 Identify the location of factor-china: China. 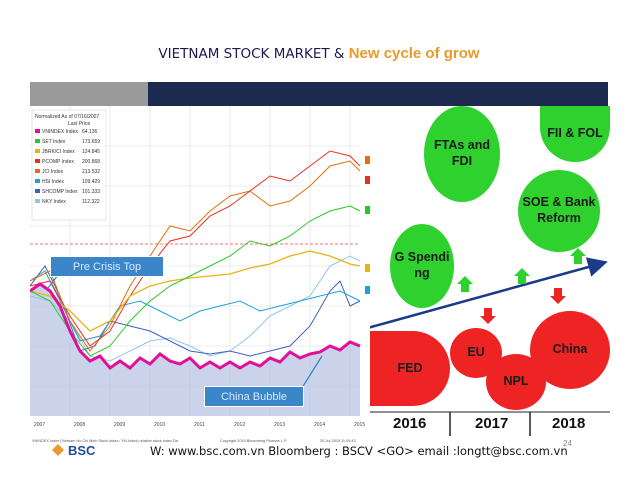
(570, 350).